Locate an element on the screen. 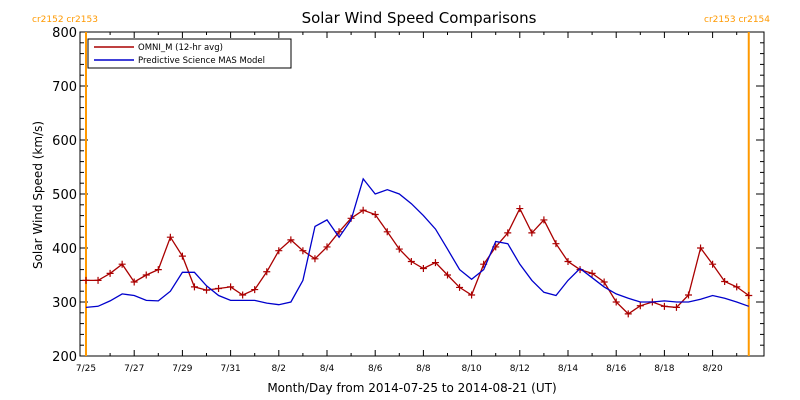 This screenshot has width=800, height=400. x-tick-label: 8/16 is located at coordinates (616, 369).